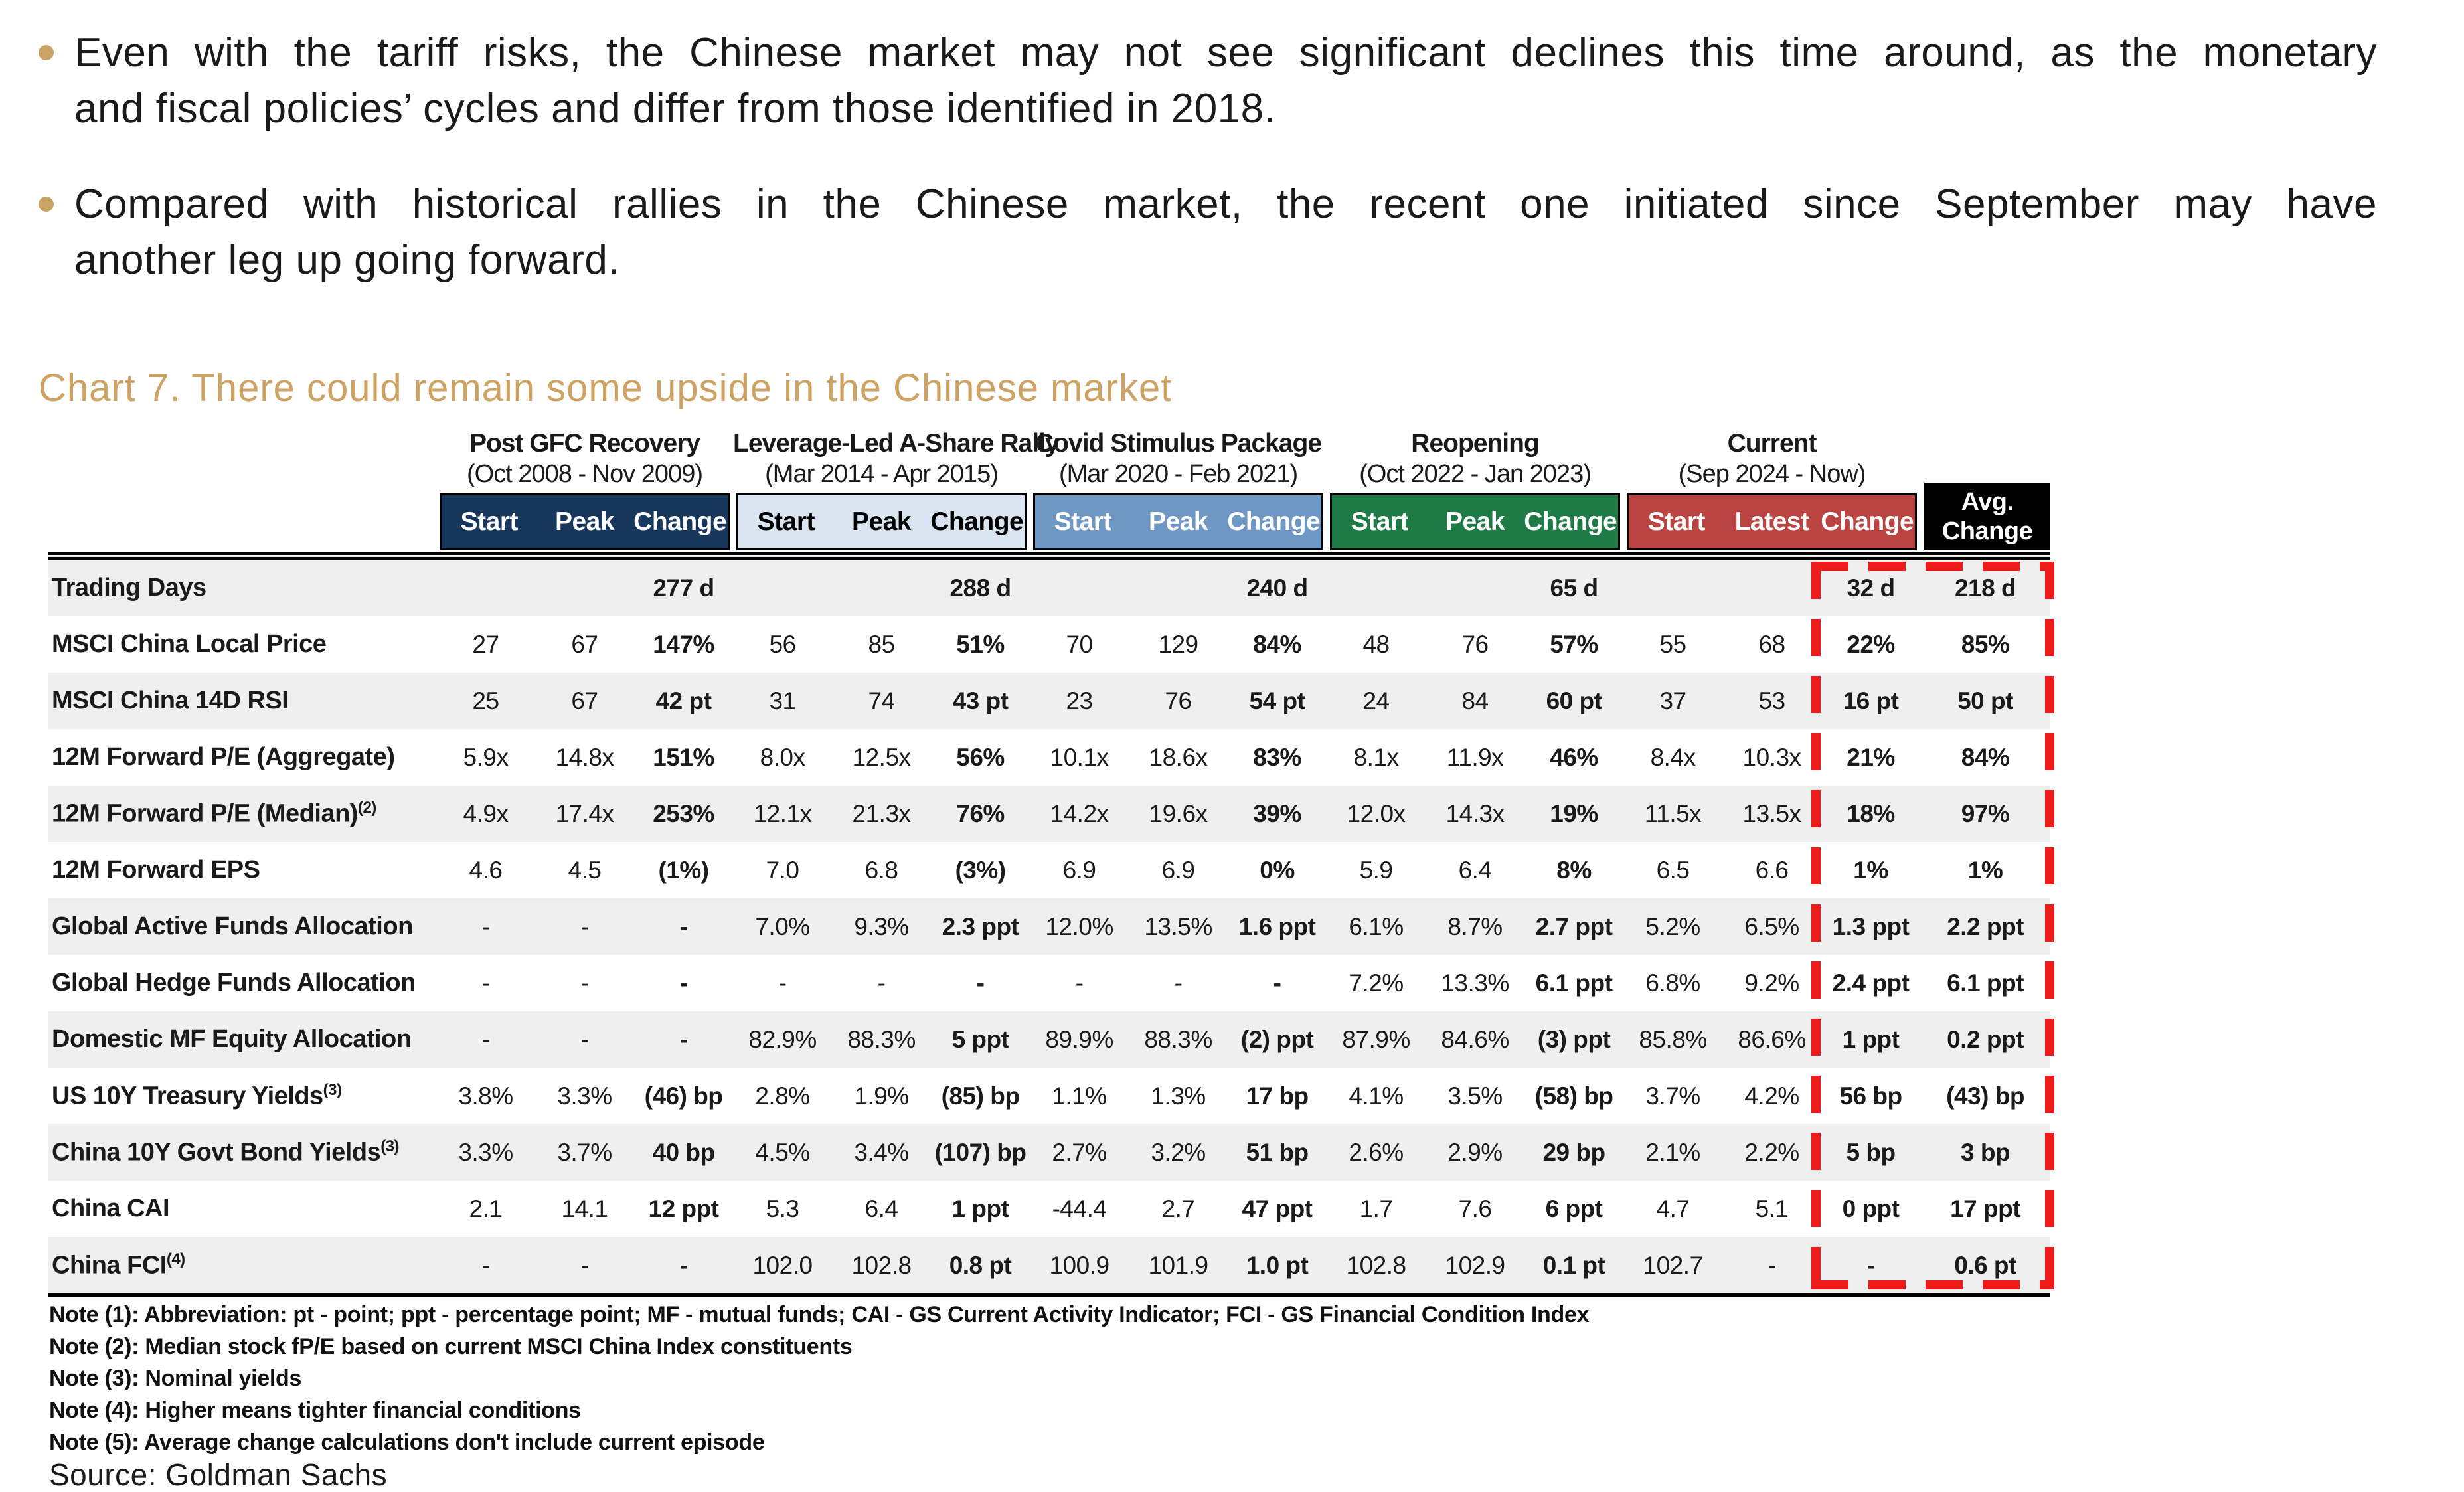 Image resolution: width=2464 pixels, height=1492 pixels. I want to click on table-cell: 2.9%, so click(1475, 1152).